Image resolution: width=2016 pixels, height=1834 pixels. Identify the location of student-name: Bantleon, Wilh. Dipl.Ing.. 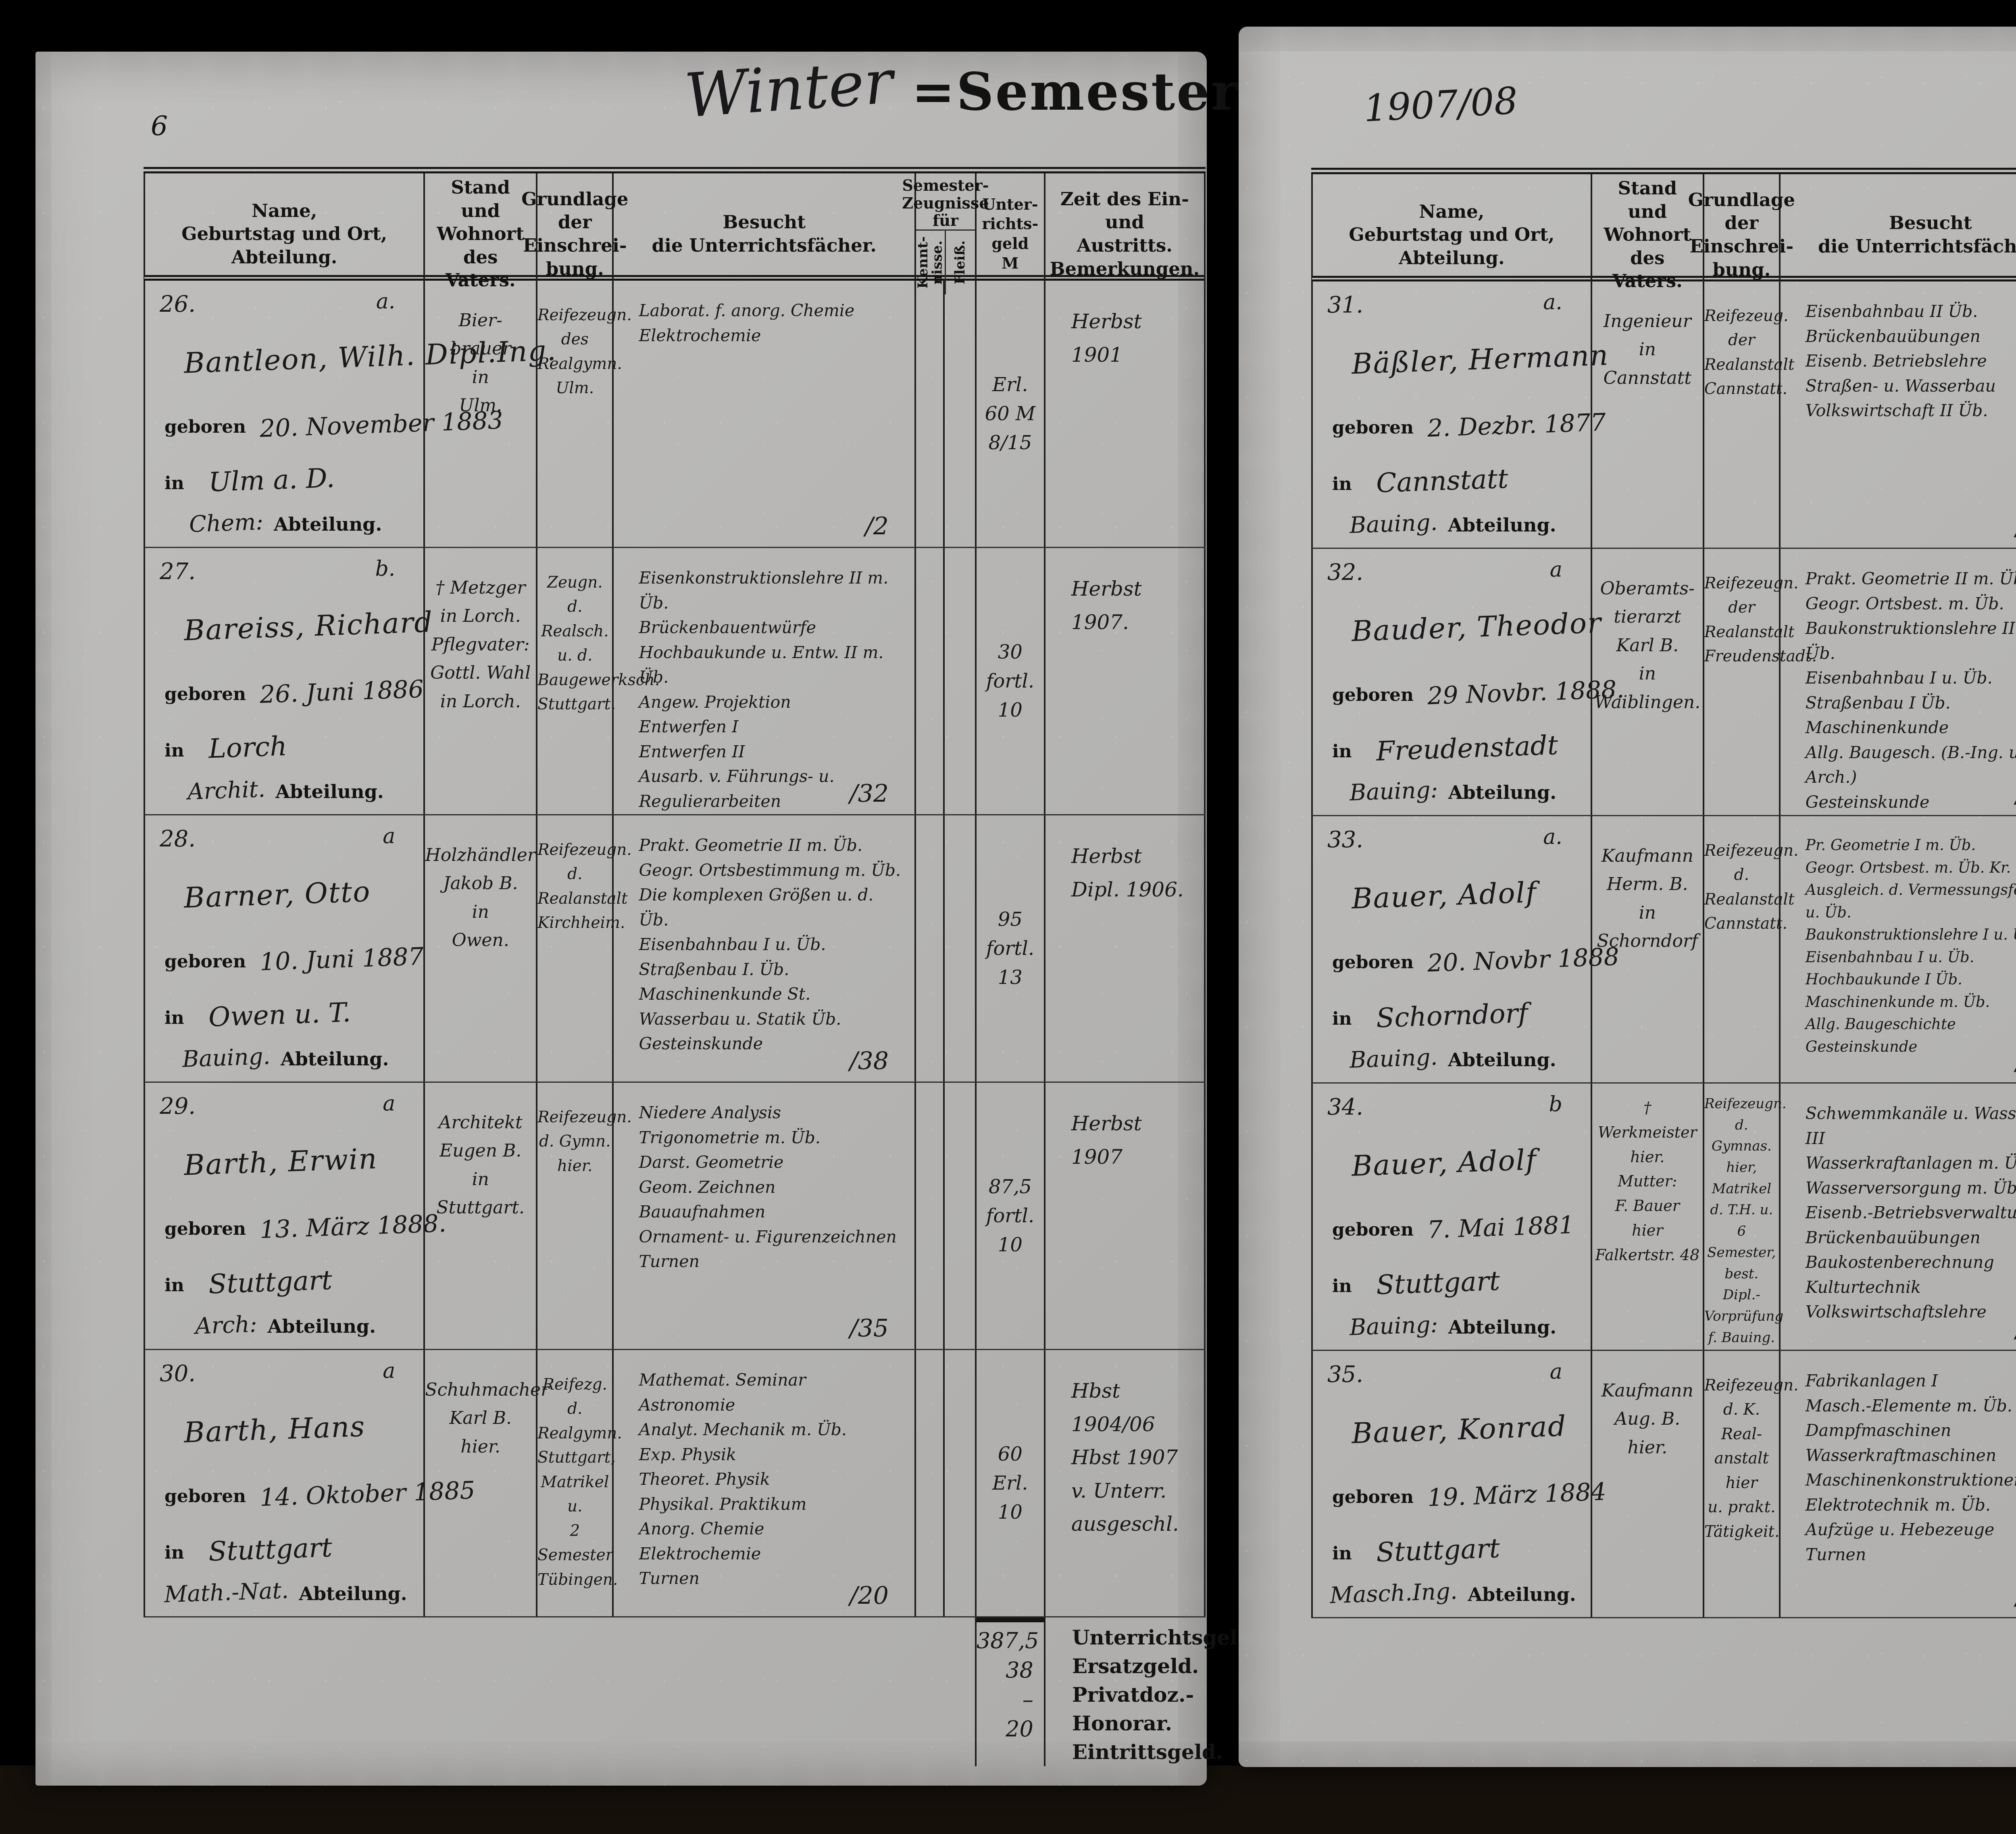
(370, 356).